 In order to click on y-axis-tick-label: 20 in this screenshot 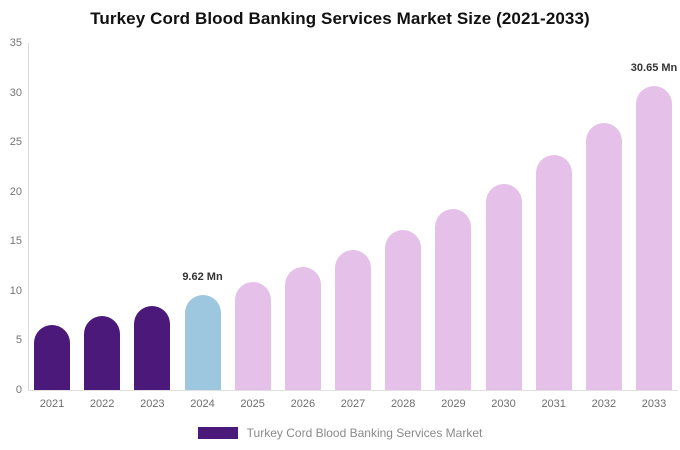, I will do `click(15, 191)`.